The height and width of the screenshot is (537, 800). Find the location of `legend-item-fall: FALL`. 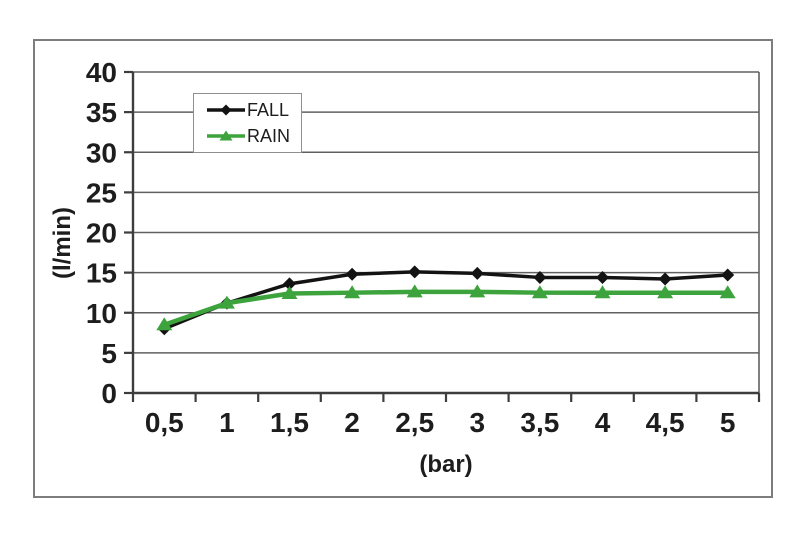

legend-item-fall: FALL is located at coordinates (253, 110).